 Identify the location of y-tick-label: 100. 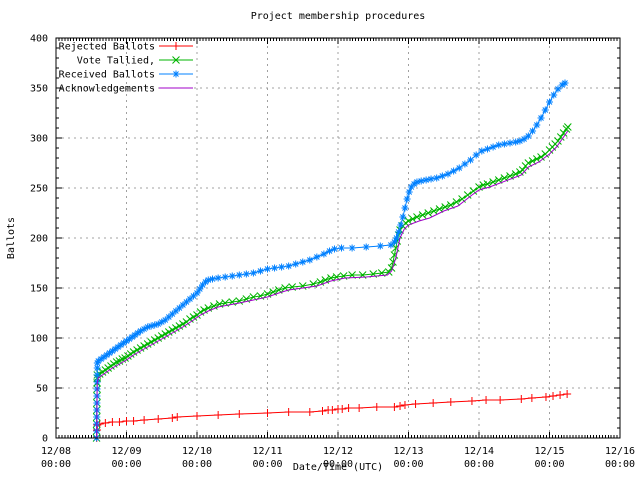
(39, 339).